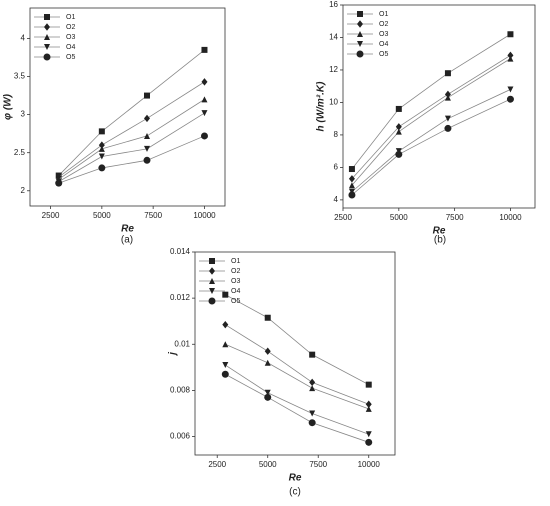  I want to click on y-tick-label: 14, so click(333, 37).